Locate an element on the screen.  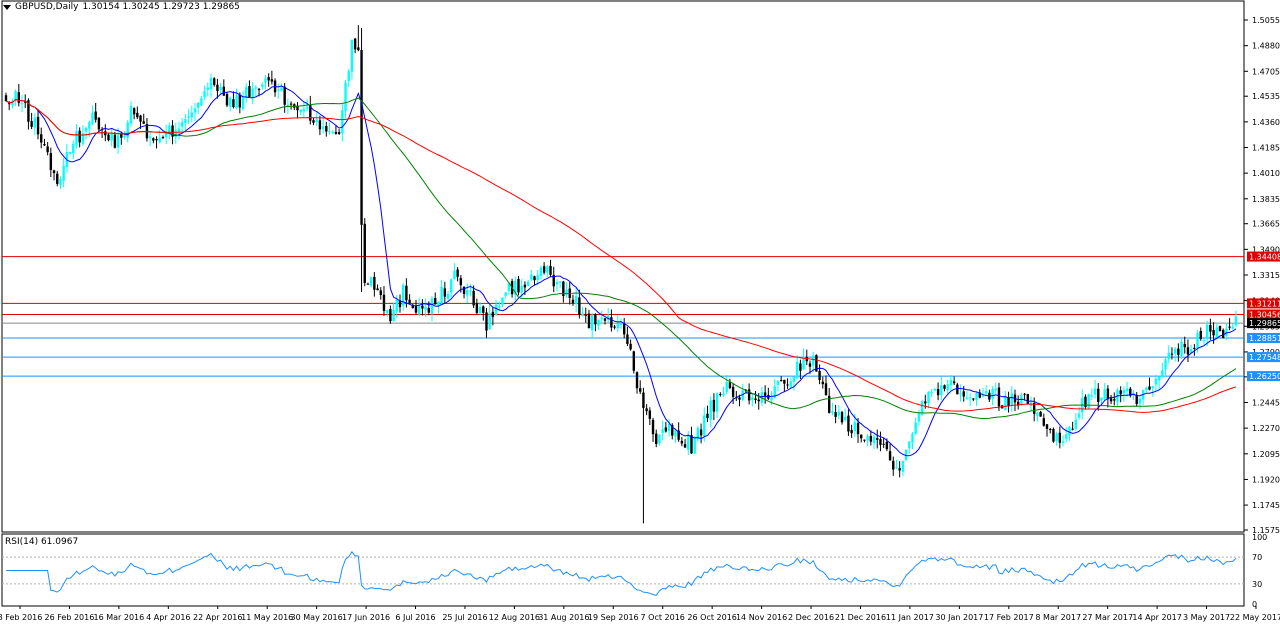
level-price-tag: 1.26250 is located at coordinates (1263, 376).